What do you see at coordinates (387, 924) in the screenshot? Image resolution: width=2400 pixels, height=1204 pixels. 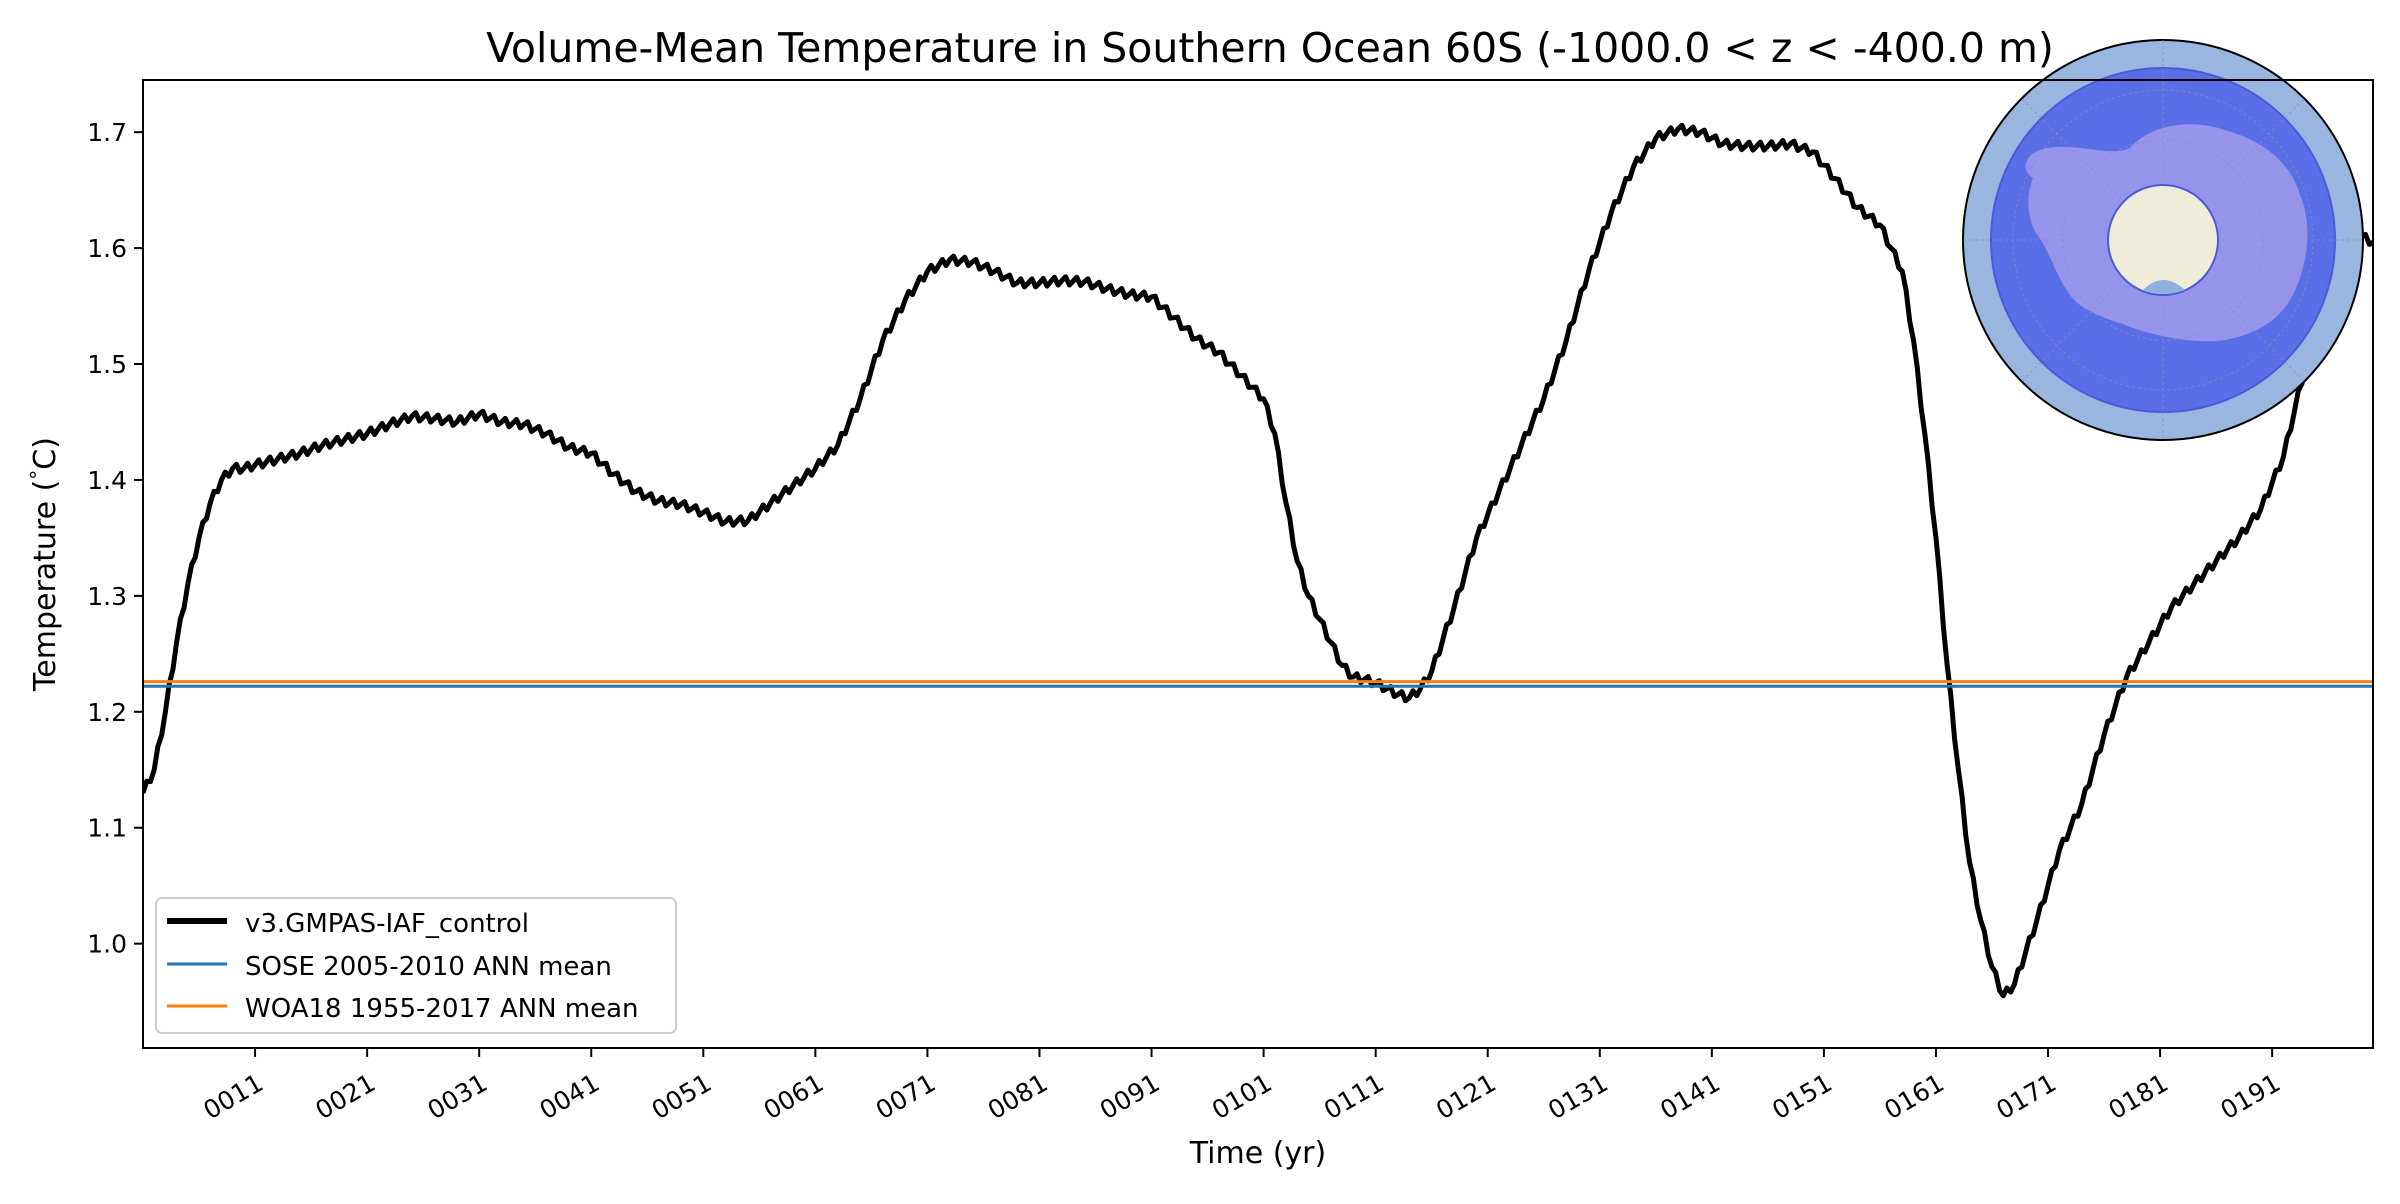 I see `legend-label-model: v3.GMPAS-IAF_control` at bounding box center [387, 924].